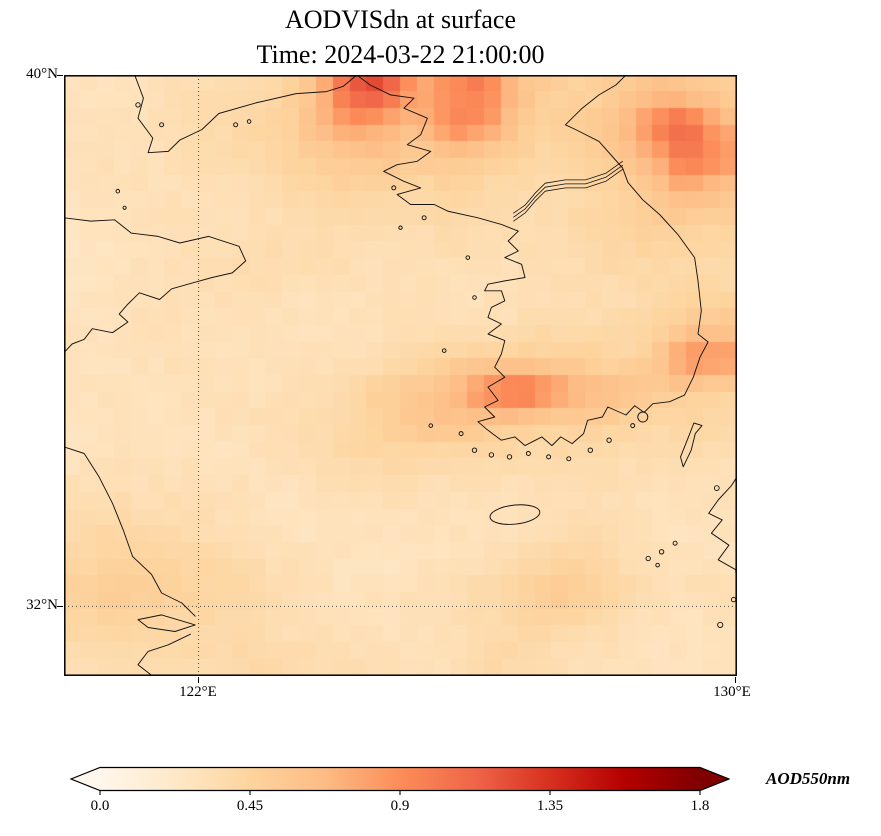  What do you see at coordinates (155, 285) in the screenshot?
I see `coastline-shandong` at bounding box center [155, 285].